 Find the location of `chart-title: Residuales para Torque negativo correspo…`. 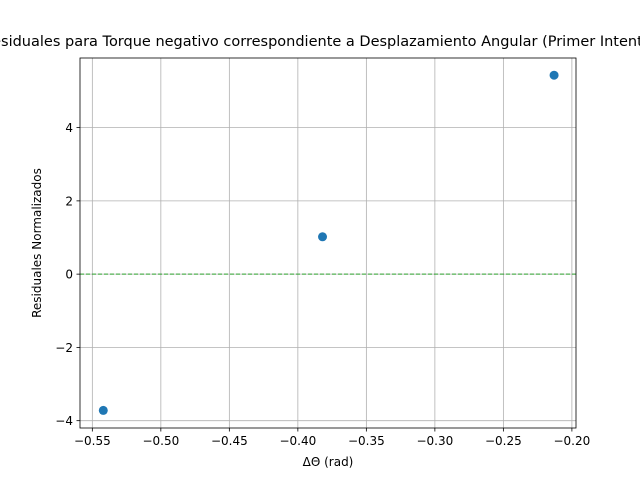

chart-title: Residuales para Torque negativo correspo… is located at coordinates (320, 42).